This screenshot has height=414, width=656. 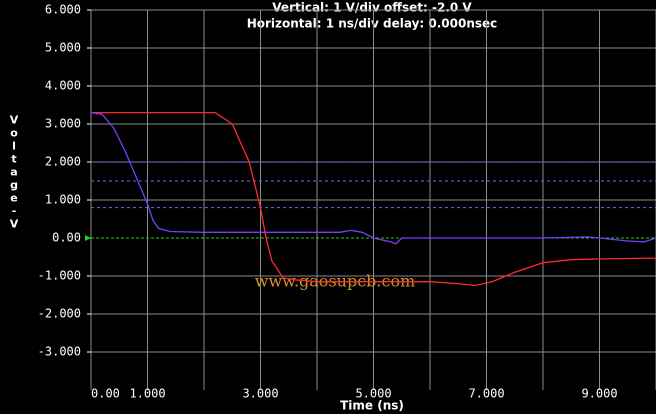 What do you see at coordinates (63, 86) in the screenshot?
I see `y-tick-label: 4.000` at bounding box center [63, 86].